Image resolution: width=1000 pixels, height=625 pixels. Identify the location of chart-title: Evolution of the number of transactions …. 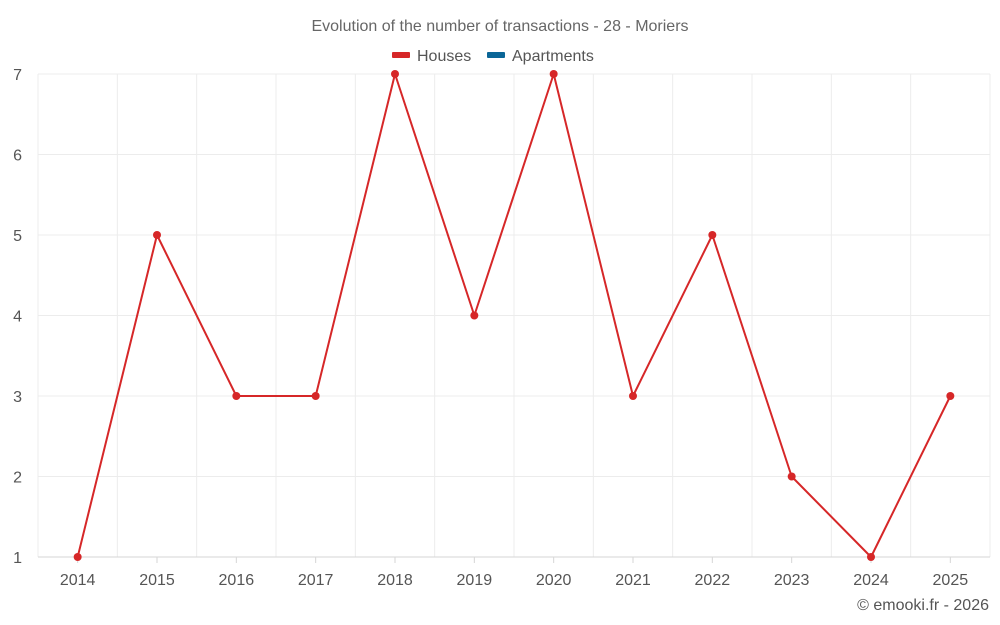
(499, 26).